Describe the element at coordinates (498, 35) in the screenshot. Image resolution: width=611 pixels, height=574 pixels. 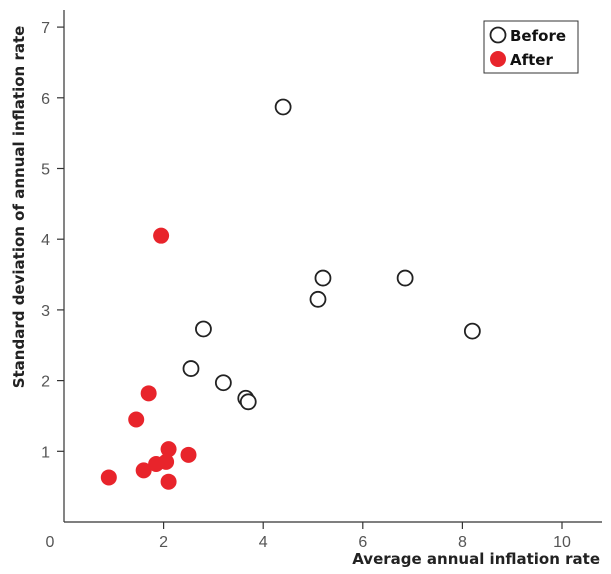
I see `legend-before-marker` at that location.